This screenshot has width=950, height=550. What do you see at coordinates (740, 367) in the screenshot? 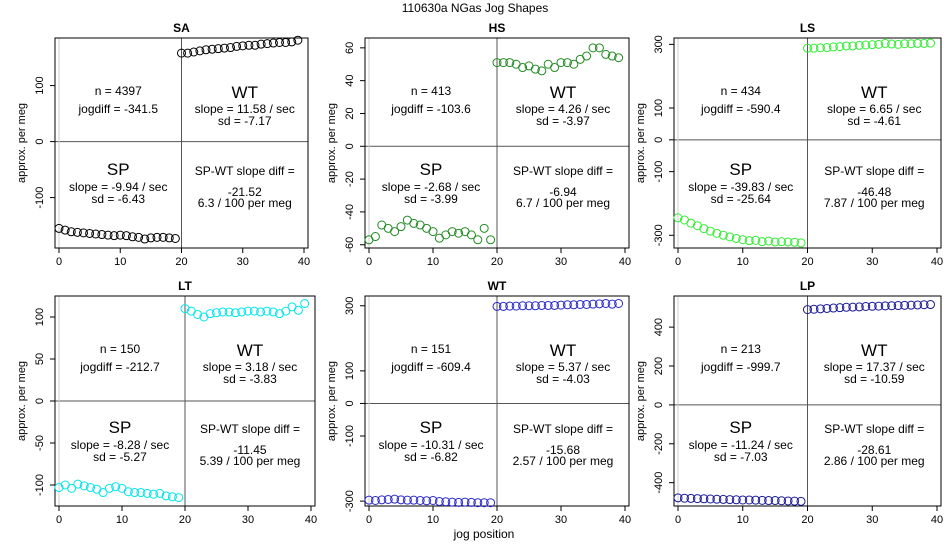
I see `jogdiff-value: jogdiff = -999.7` at bounding box center [740, 367].